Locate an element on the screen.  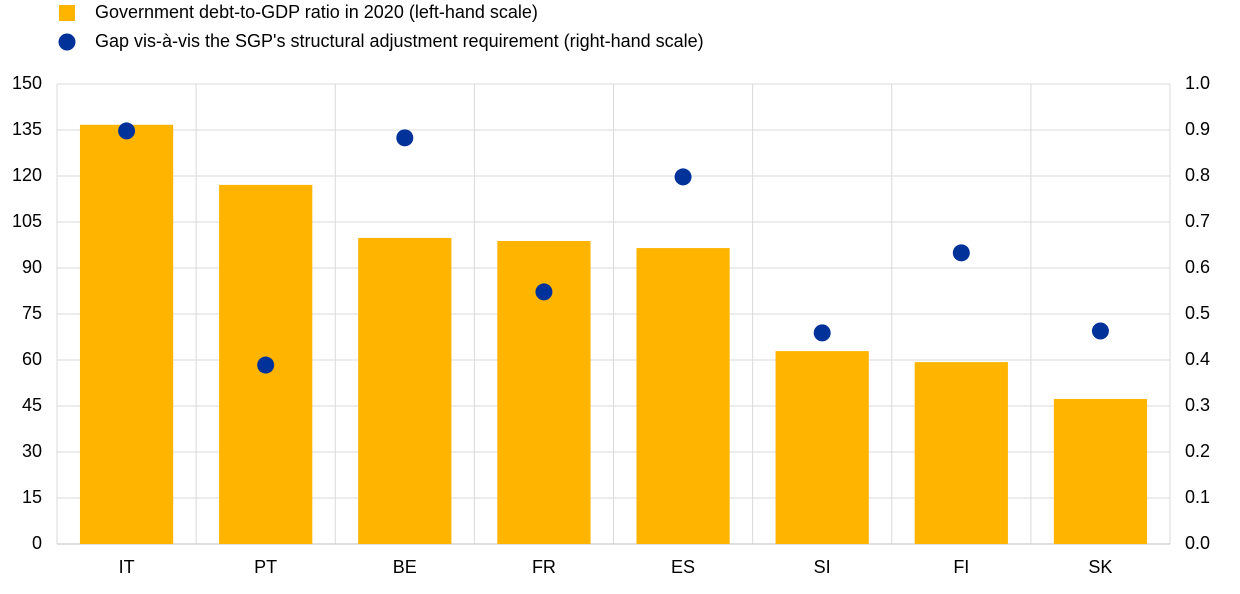
y2-tick-label: 0.5 is located at coordinates (1197, 313).